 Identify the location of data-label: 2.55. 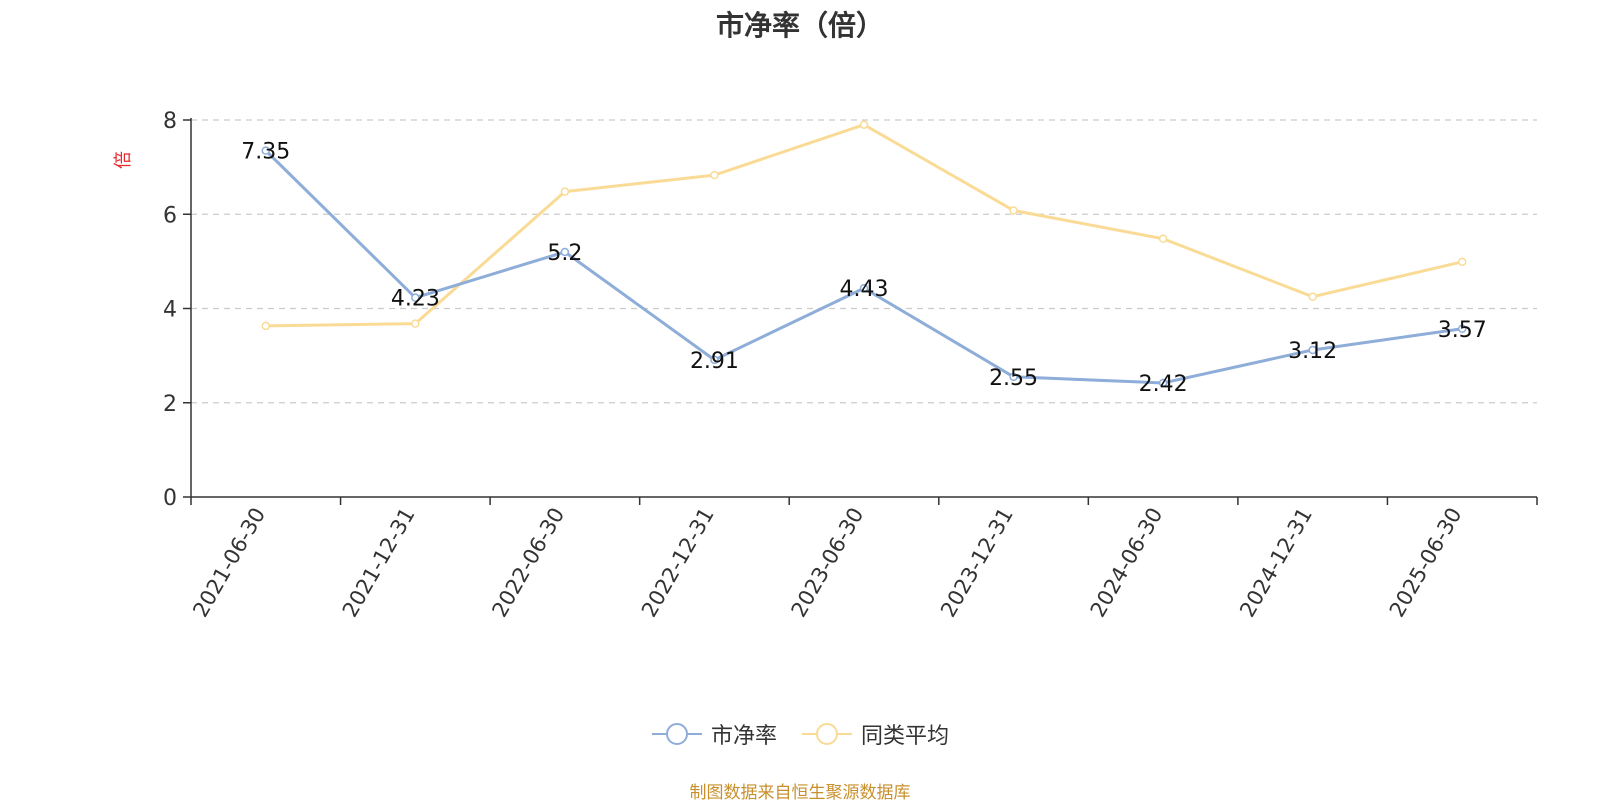
(1013, 378).